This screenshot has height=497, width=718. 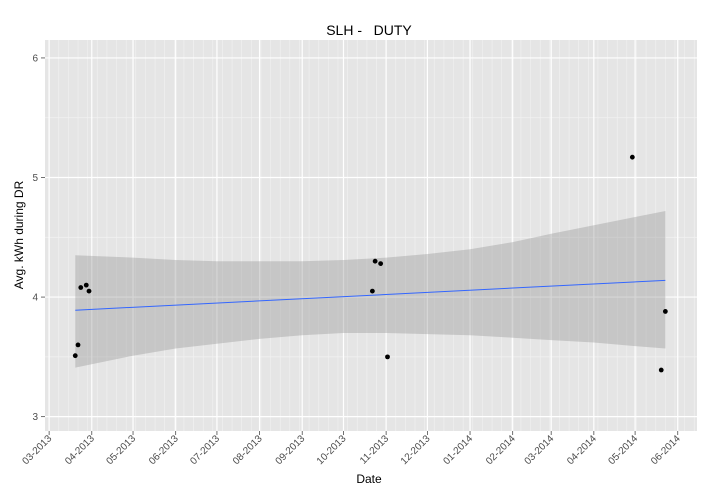 What do you see at coordinates (370, 295) in the screenshot?
I see `trend-line` at bounding box center [370, 295].